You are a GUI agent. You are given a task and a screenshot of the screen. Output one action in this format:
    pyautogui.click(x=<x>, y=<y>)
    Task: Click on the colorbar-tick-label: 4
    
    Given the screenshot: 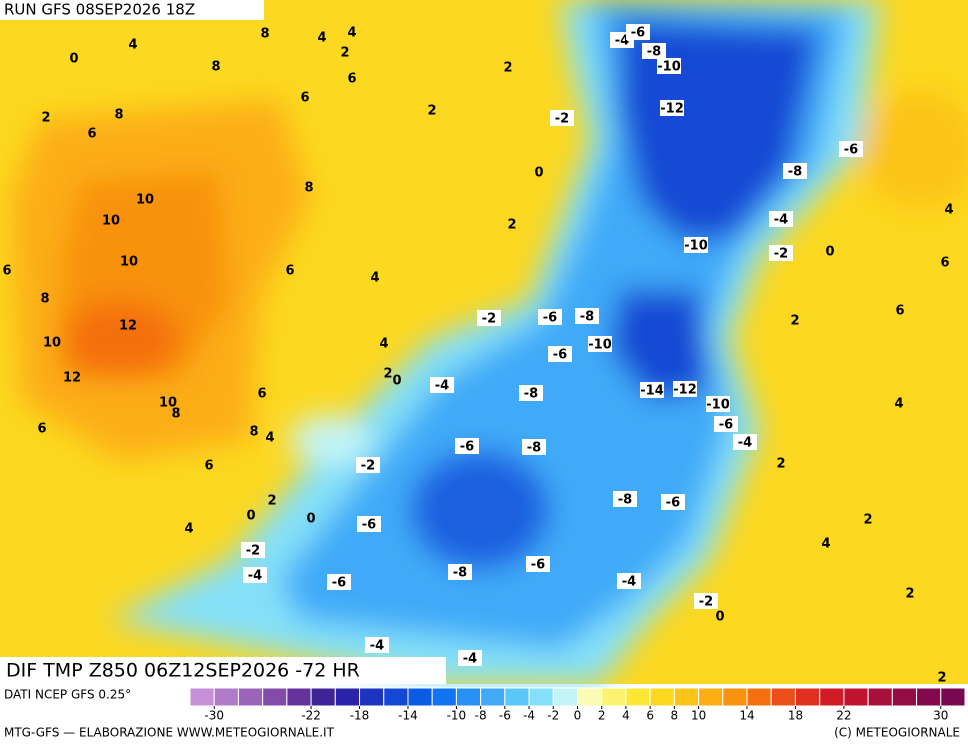 What is the action you would take?
    pyautogui.click(x=626, y=716)
    